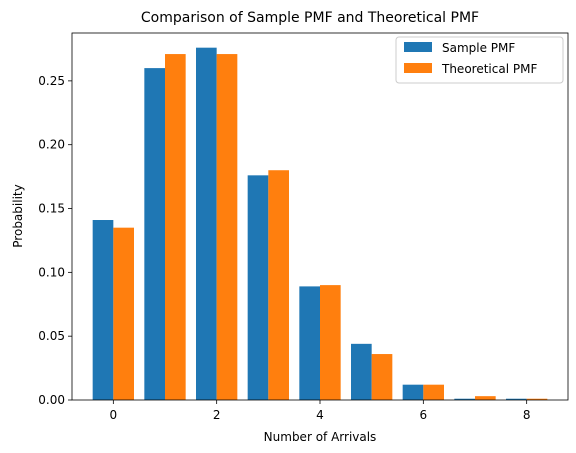 The height and width of the screenshot is (453, 576). I want to click on x-tick-label: 0, so click(114, 415).